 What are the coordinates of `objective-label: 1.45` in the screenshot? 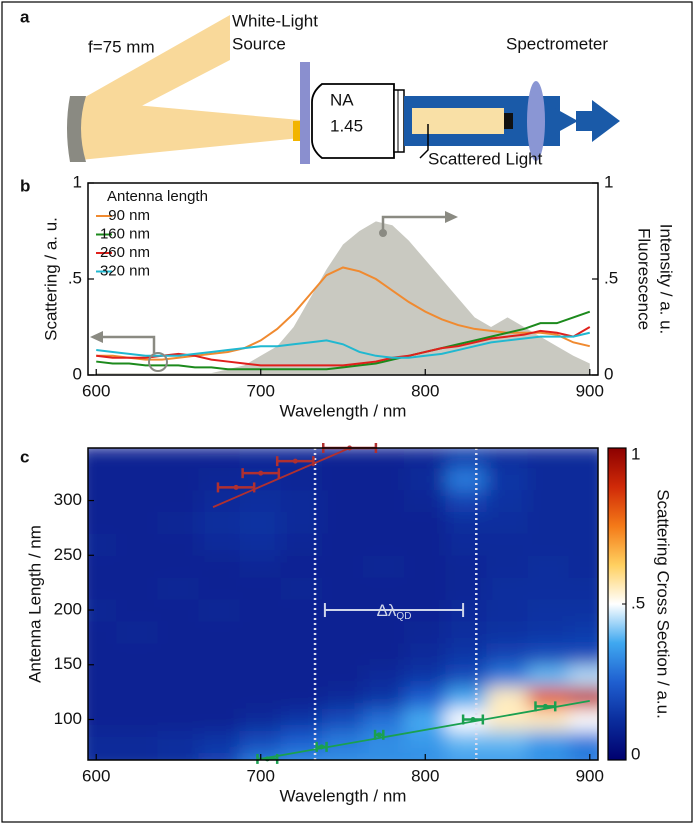 It's located at (346, 125).